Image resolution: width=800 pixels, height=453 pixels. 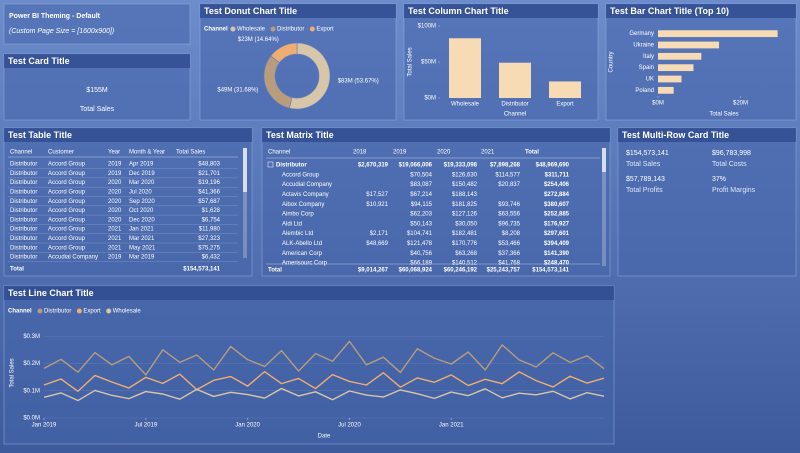 What do you see at coordinates (421, 254) in the screenshot?
I see `matrix-cell: $40,756` at bounding box center [421, 254].